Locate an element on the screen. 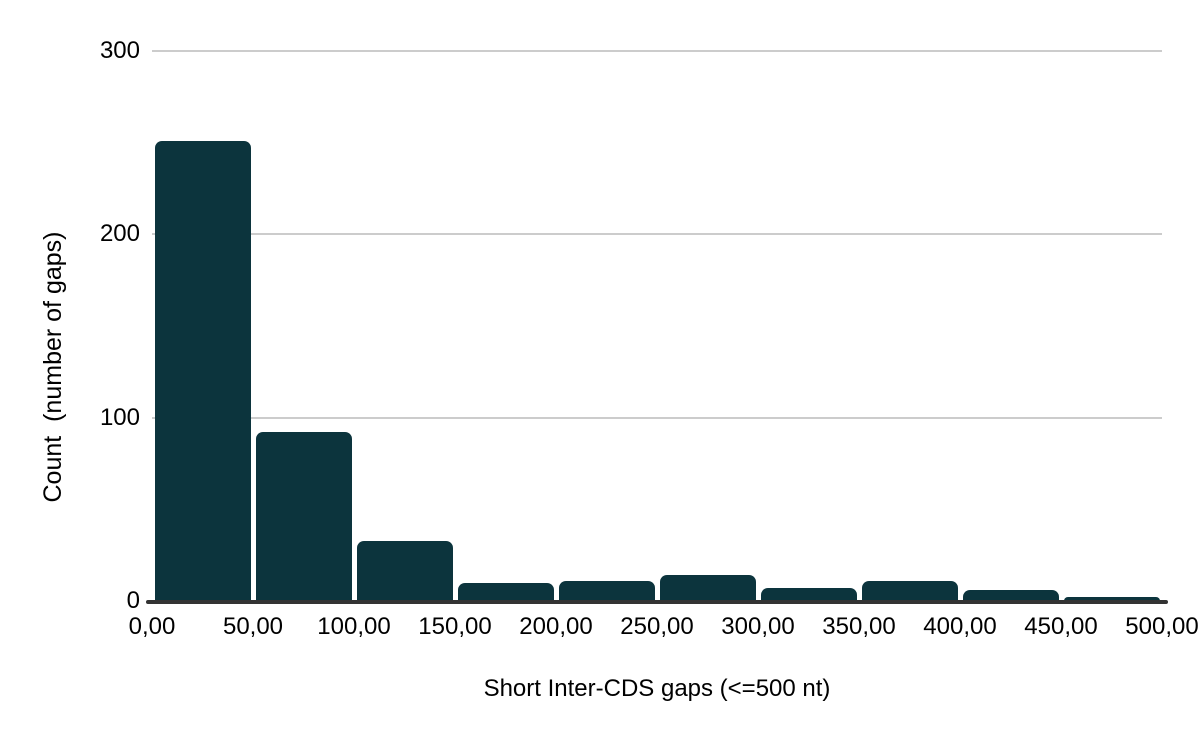 This screenshot has height=742, width=1200. x-tick-label-0,00: 0,00 is located at coordinates (152, 626).